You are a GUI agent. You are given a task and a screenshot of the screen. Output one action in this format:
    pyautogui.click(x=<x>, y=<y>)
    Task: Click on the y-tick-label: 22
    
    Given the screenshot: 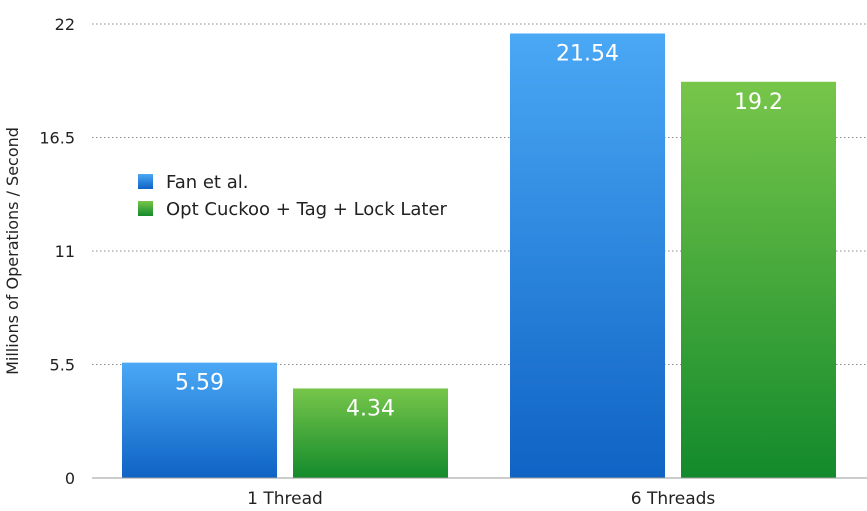 What is the action you would take?
    pyautogui.click(x=65, y=24)
    